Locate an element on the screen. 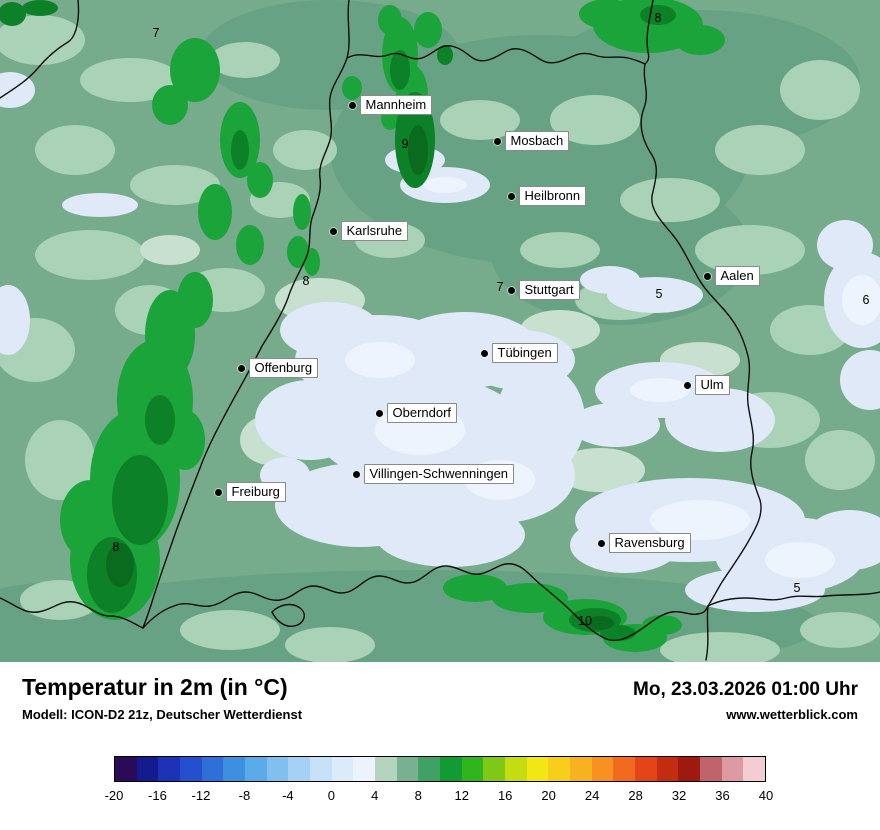 This screenshot has height=830, width=880. legend-tick-label: -12 is located at coordinates (201, 795).